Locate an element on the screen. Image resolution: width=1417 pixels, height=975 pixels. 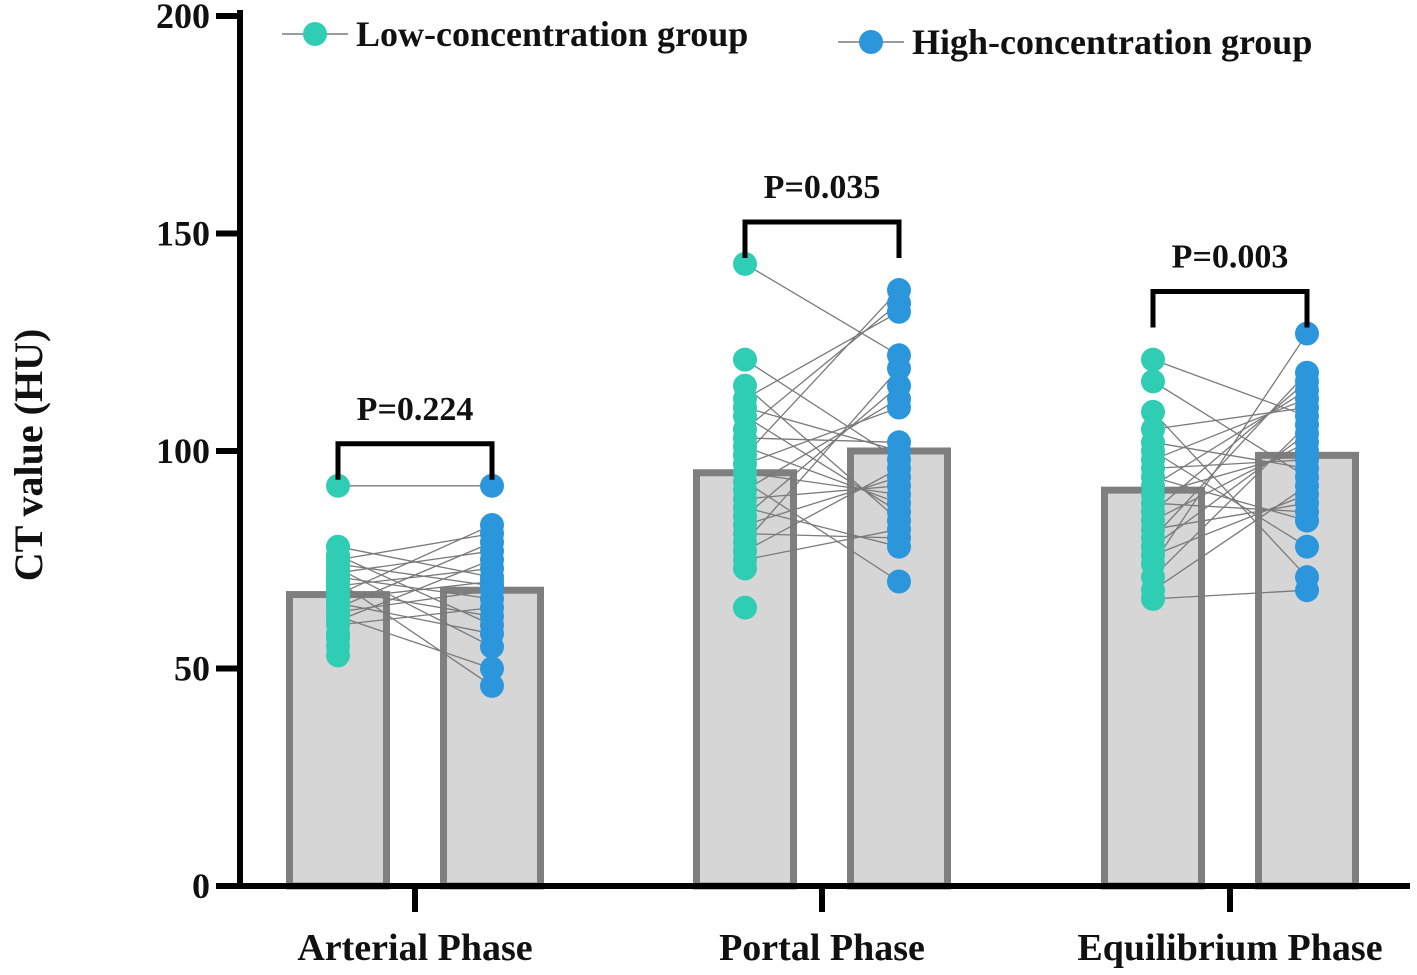
x-tick-label: Equilibrium Phase is located at coordinates (1229, 948).